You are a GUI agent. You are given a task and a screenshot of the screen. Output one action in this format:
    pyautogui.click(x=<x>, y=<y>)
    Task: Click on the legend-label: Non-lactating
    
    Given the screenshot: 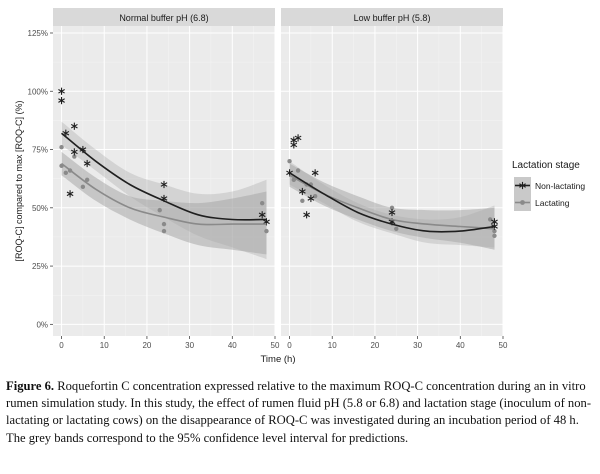 What is the action you would take?
    pyautogui.click(x=560, y=186)
    